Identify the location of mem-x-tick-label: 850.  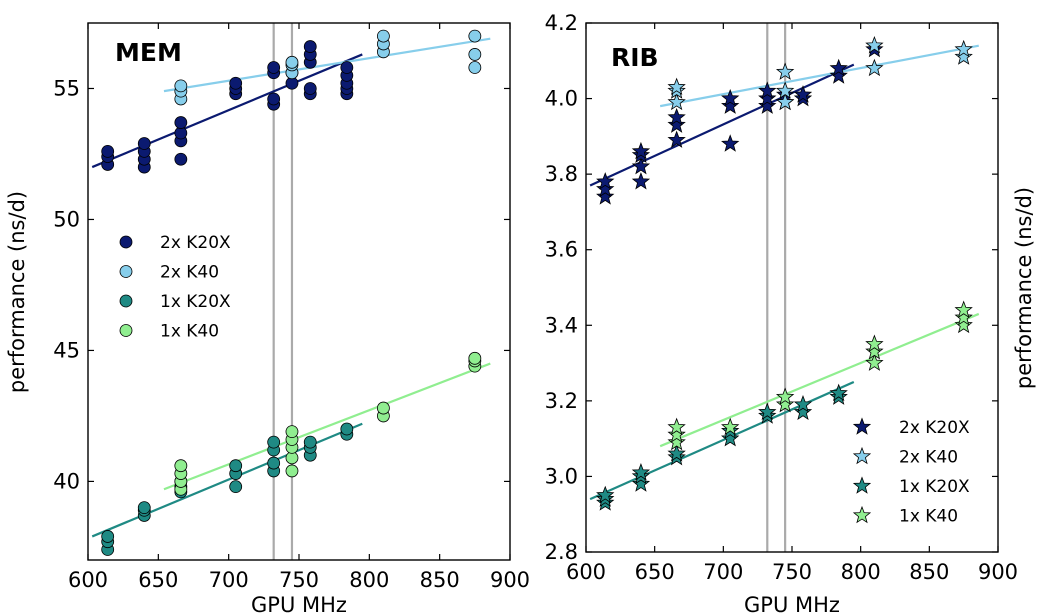
(440, 580).